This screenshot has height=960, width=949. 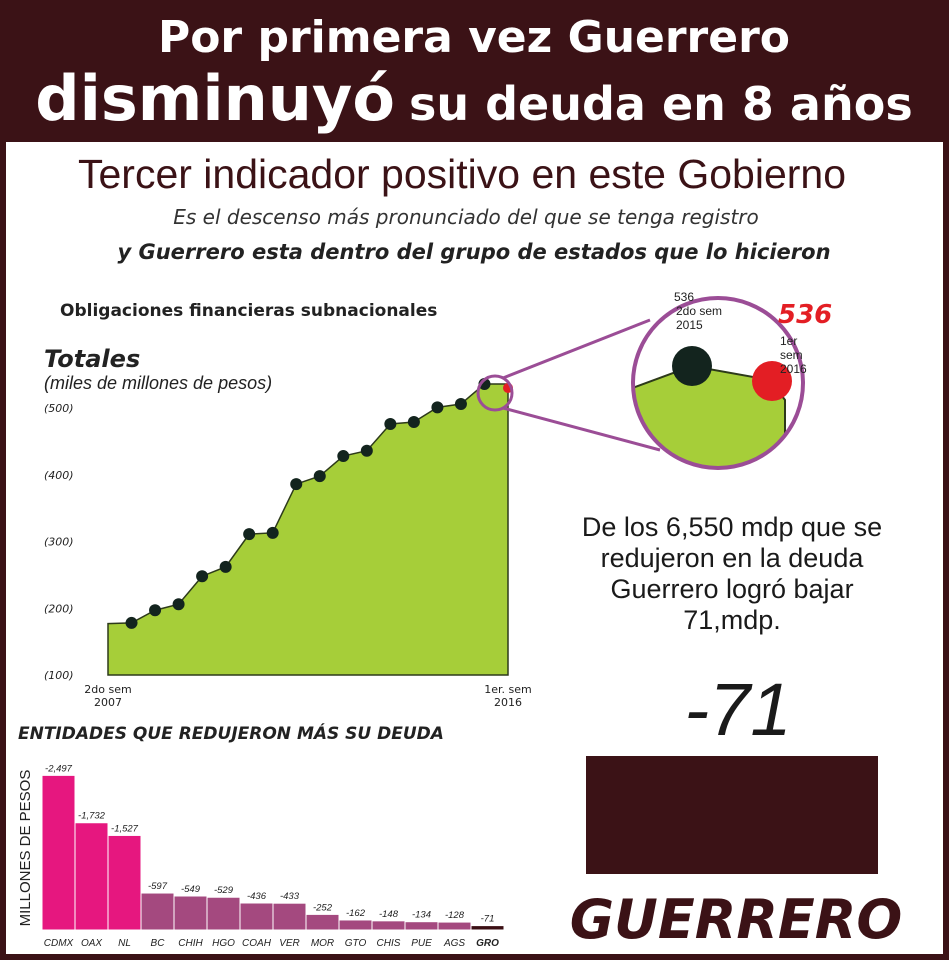 What do you see at coordinates (59, 608) in the screenshot?
I see `y-tick-label: (200)` at bounding box center [59, 608].